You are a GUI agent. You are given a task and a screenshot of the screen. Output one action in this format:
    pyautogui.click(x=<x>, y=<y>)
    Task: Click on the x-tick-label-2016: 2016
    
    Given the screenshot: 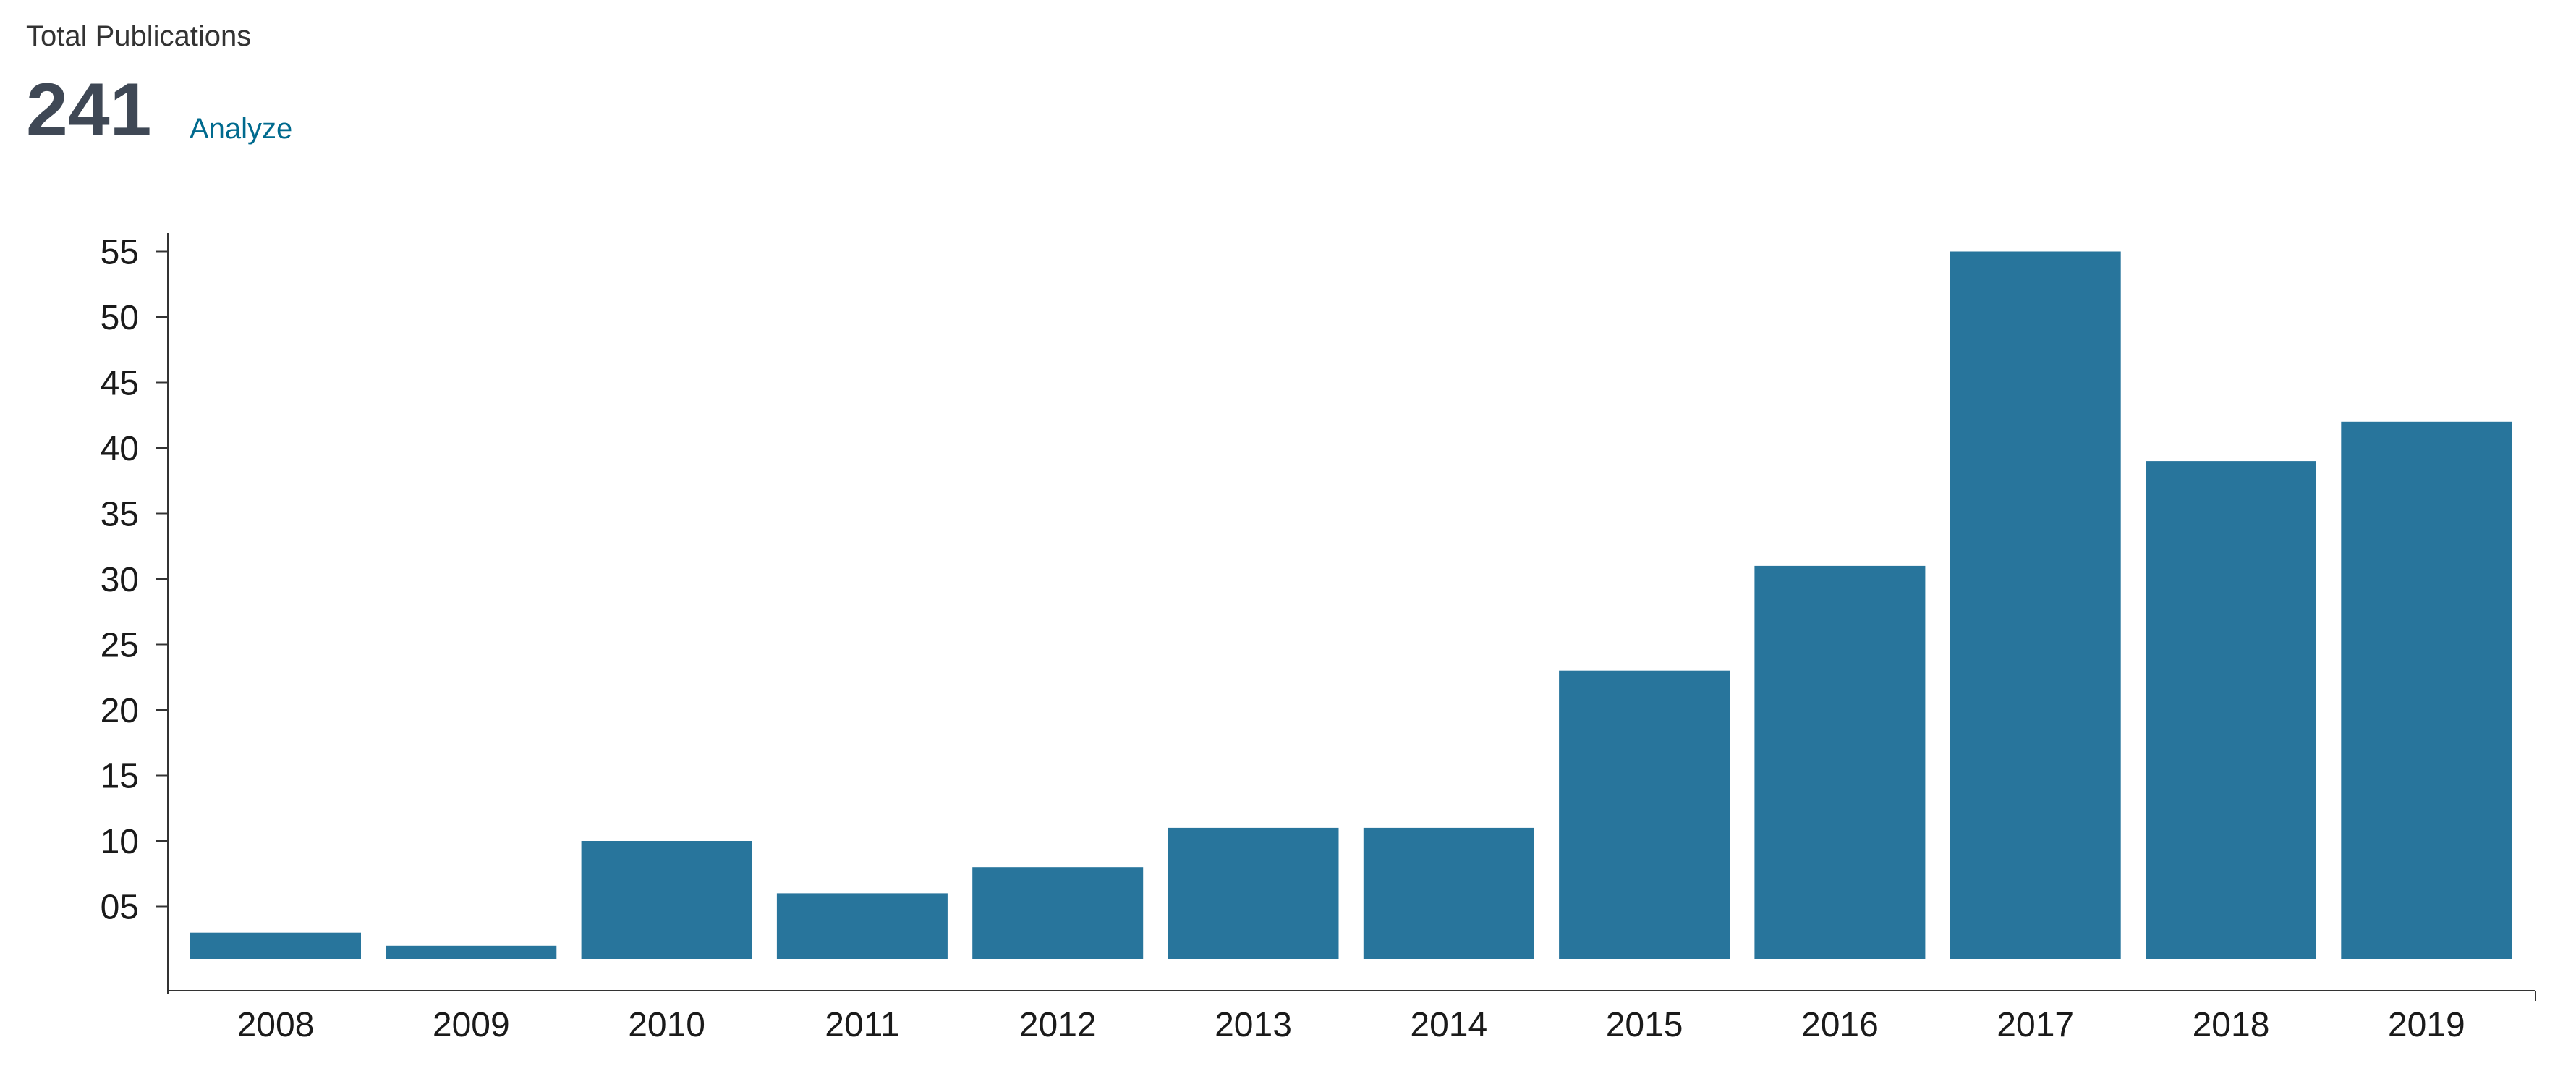 What is the action you would take?
    pyautogui.click(x=1840, y=1025)
    